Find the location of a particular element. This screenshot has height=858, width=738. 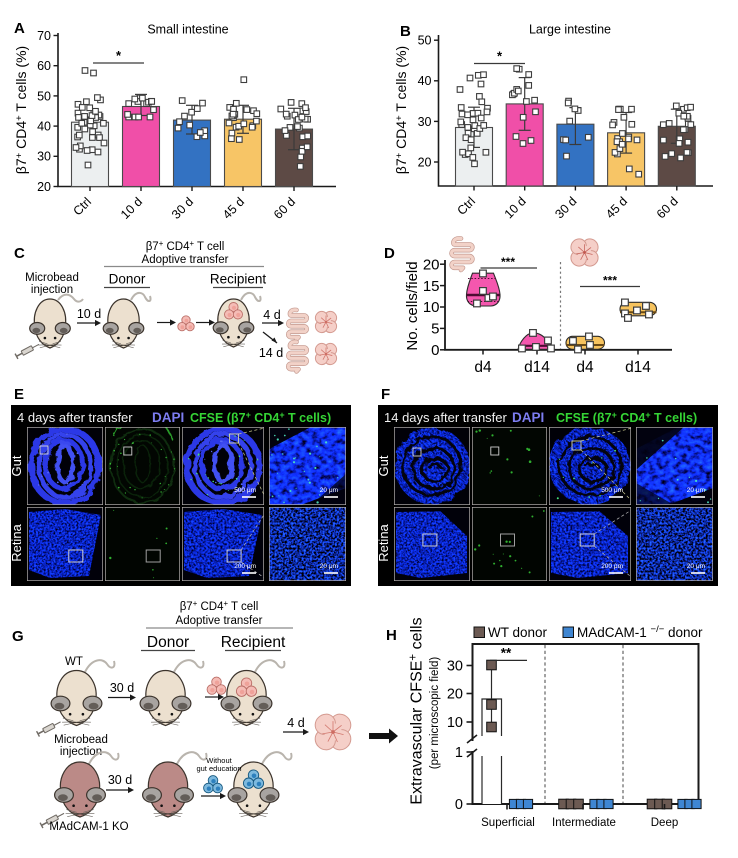

svg-text: 10 d is located at coordinates (89, 314).